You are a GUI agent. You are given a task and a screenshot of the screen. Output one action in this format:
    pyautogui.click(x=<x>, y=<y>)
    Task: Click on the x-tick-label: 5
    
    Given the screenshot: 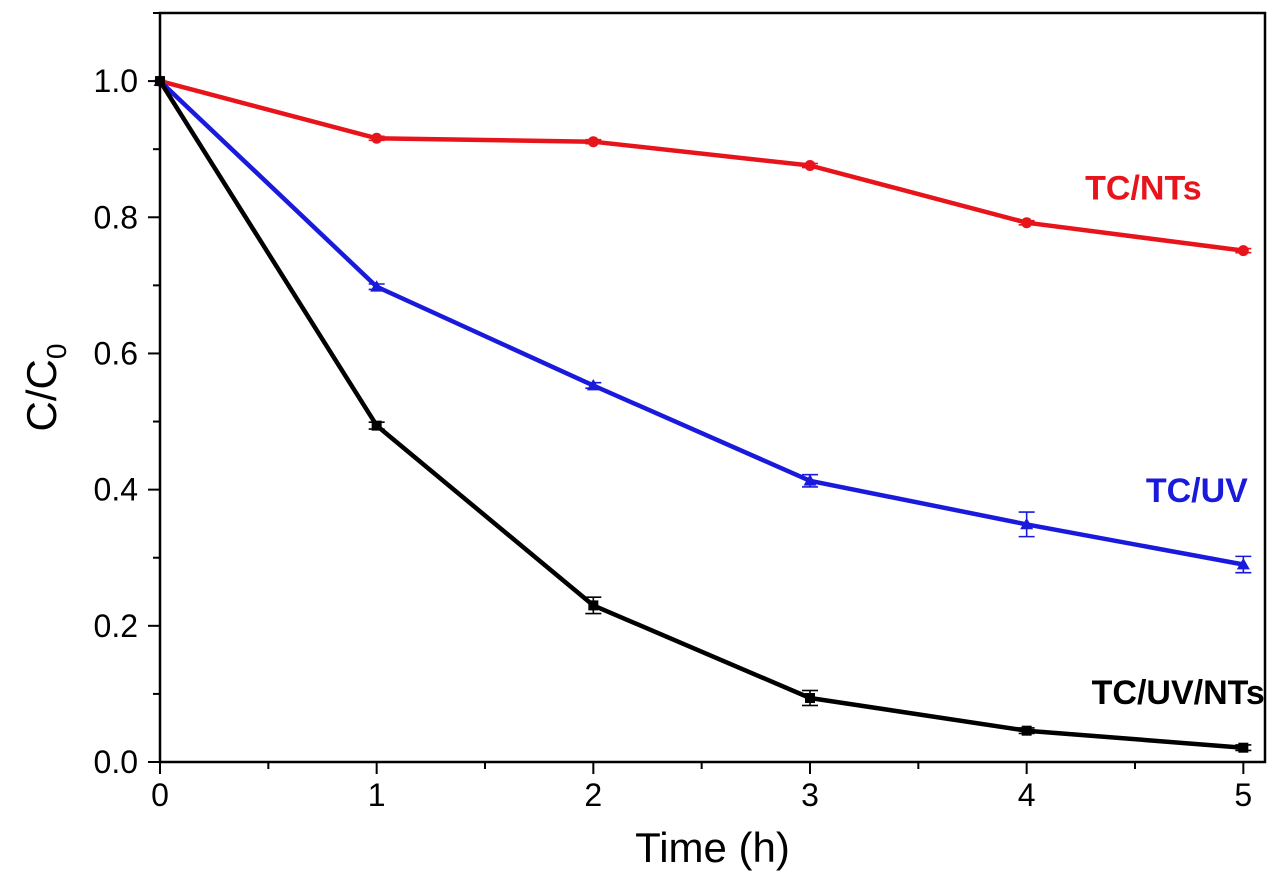 What is the action you would take?
    pyautogui.click(x=1243, y=795)
    